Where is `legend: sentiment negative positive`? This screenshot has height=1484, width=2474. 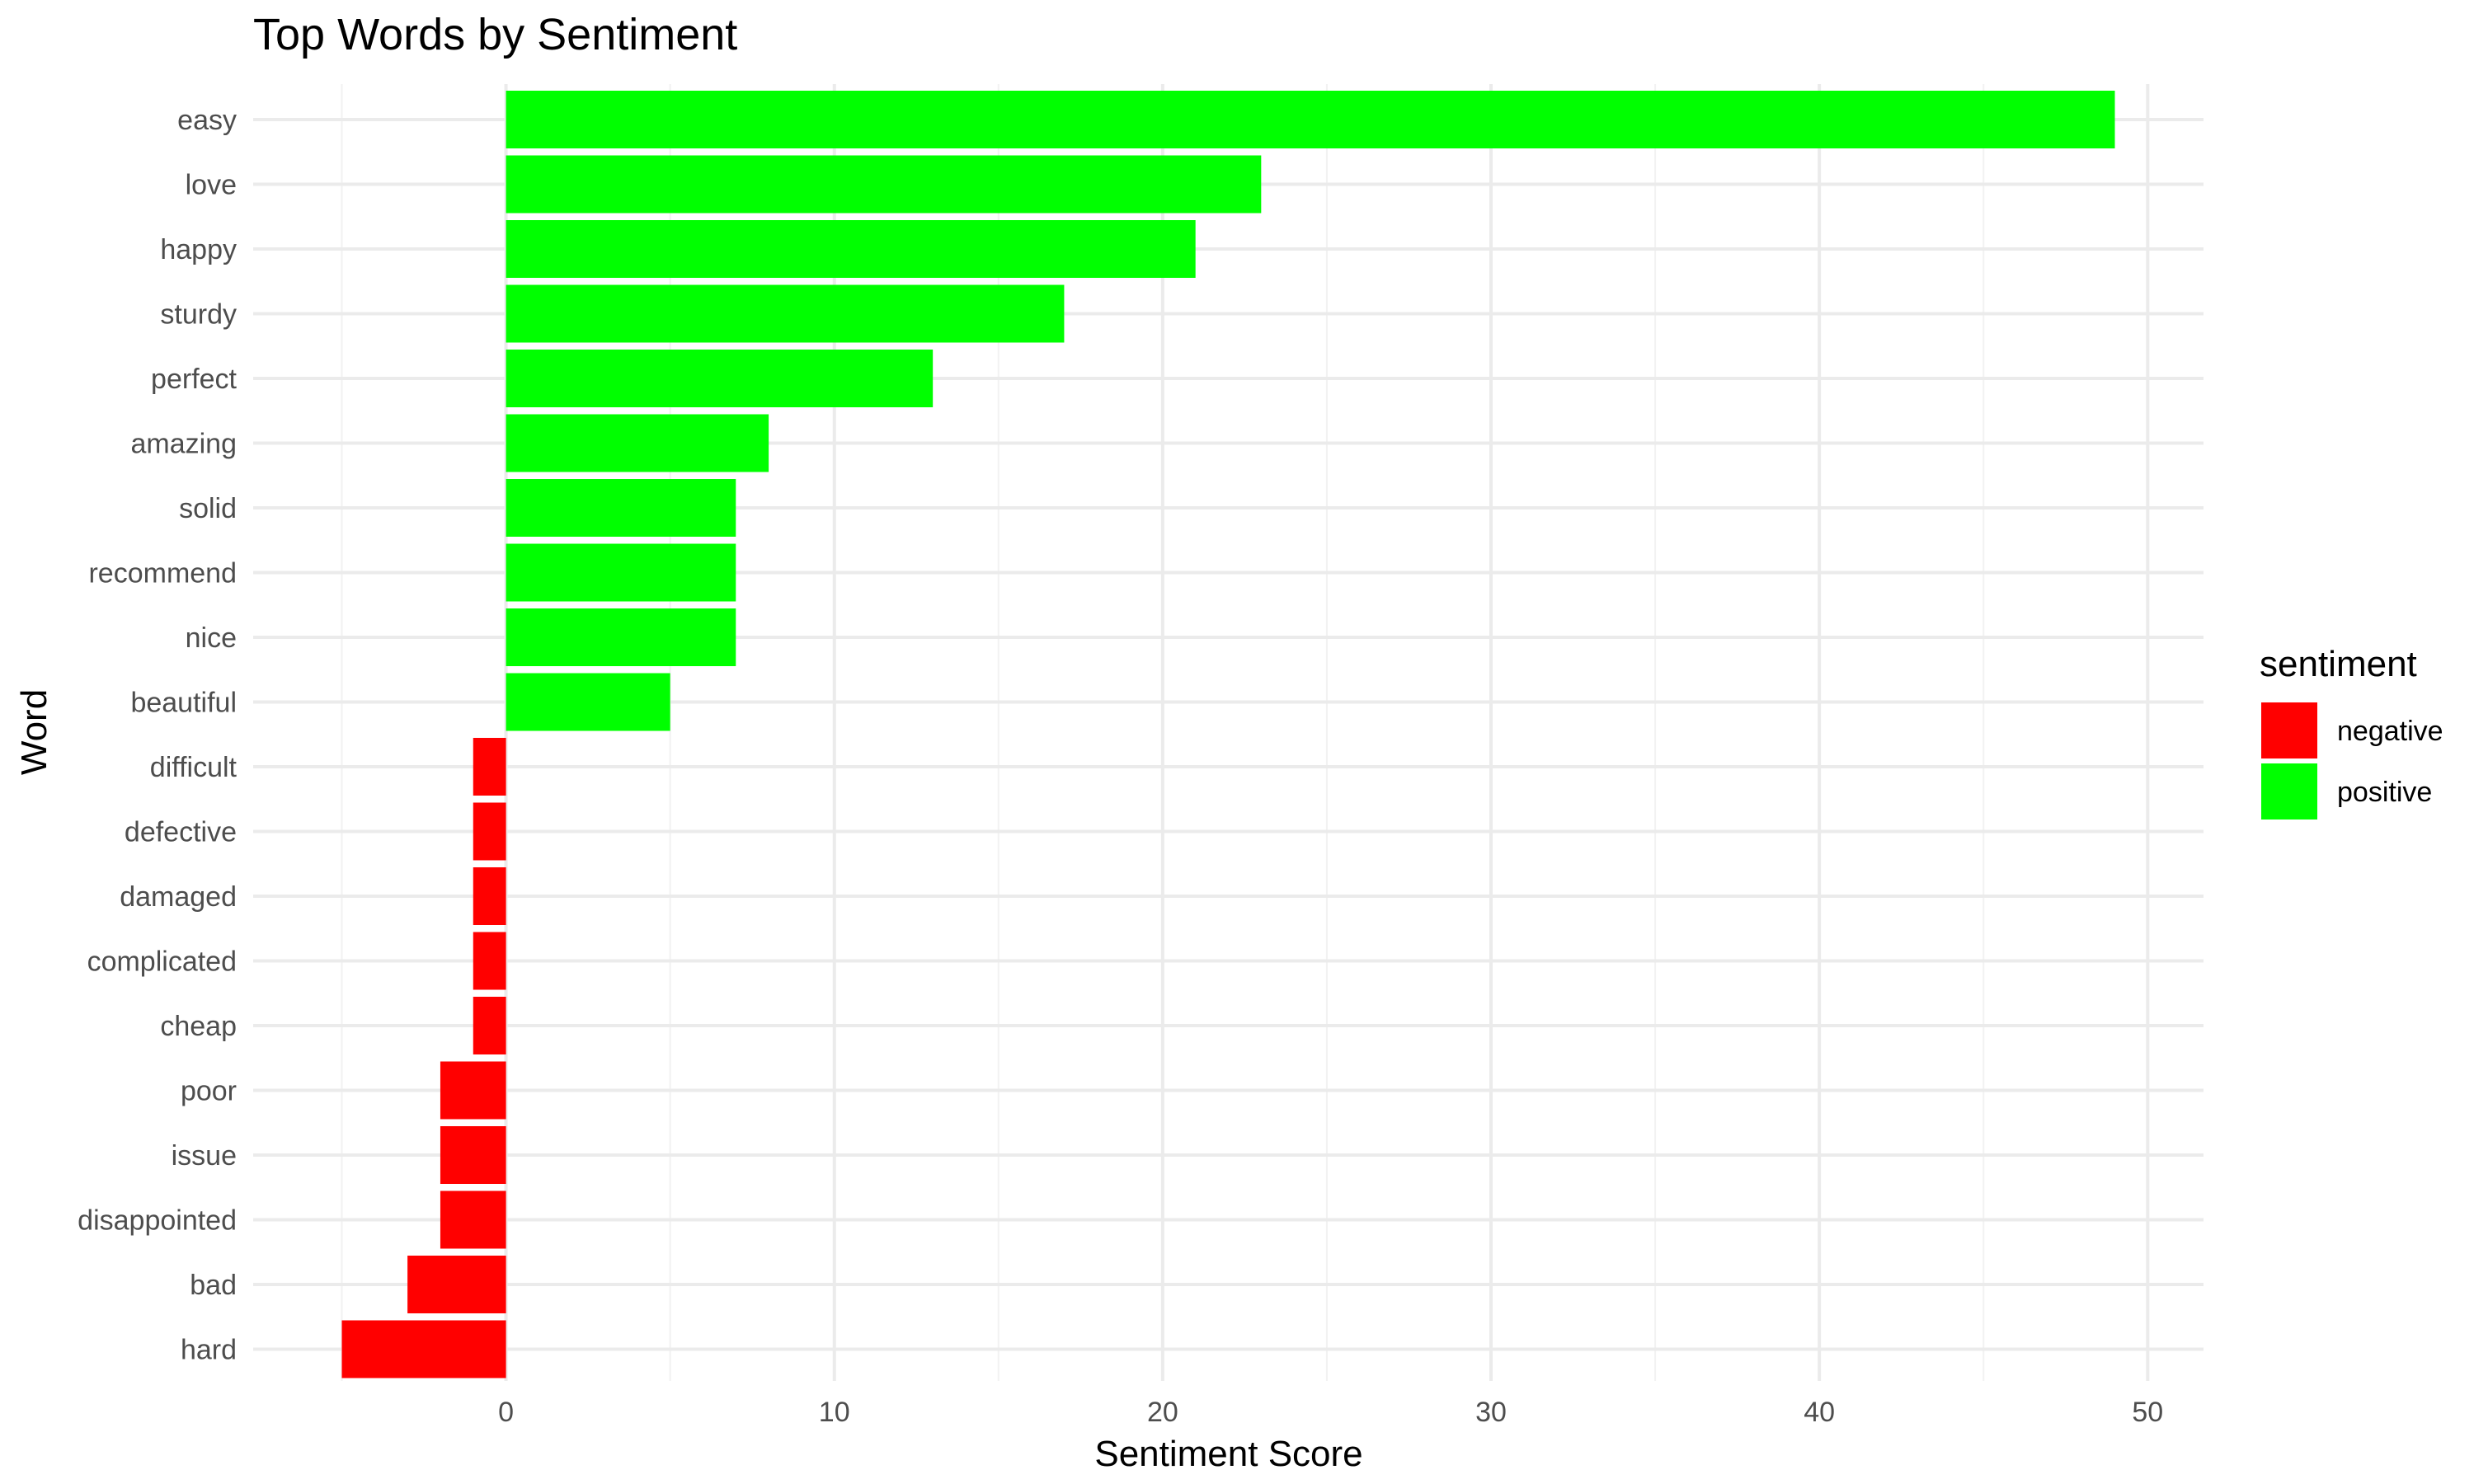 legend: sentiment negative positive is located at coordinates (2351, 731).